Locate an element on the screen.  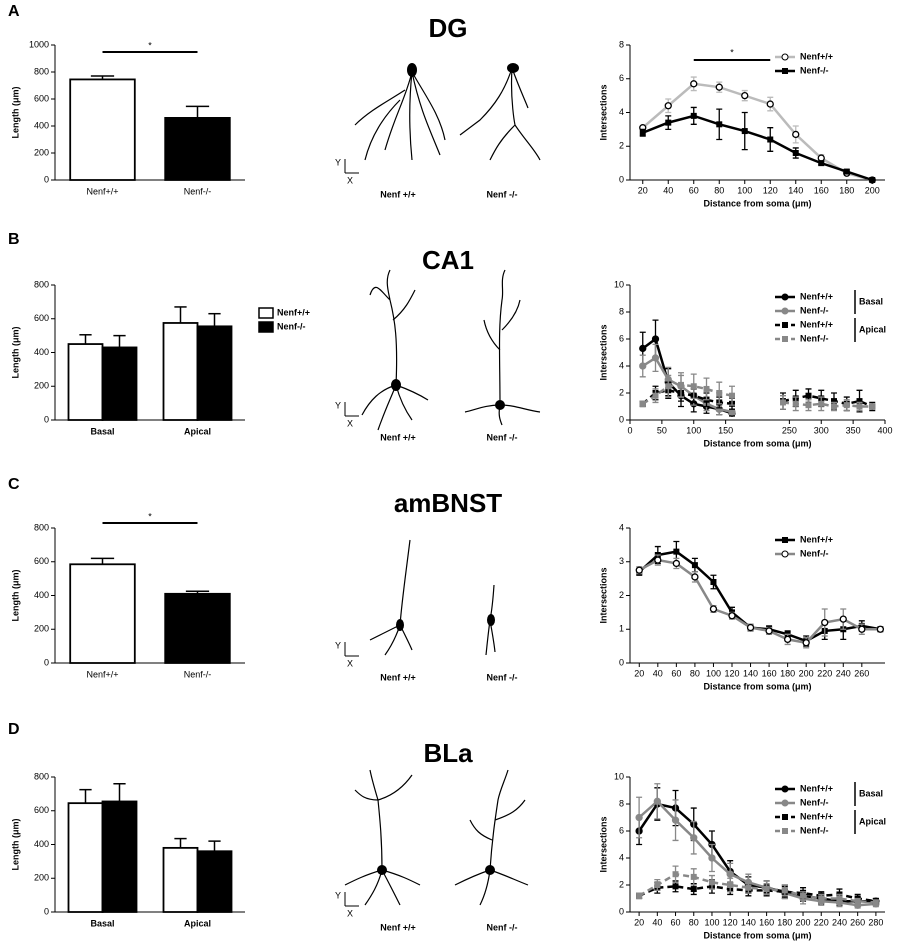
panel-letter: B is located at coordinates (14, 239).